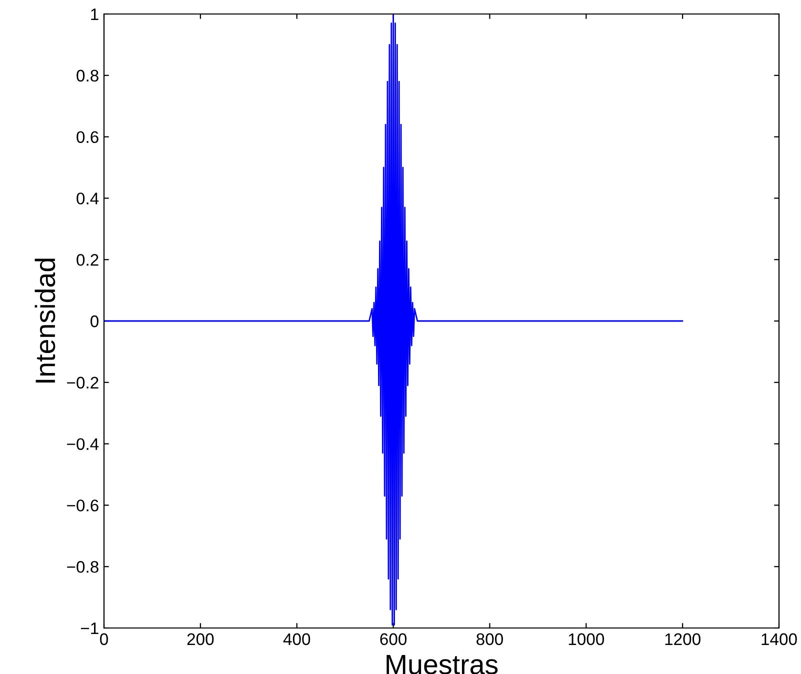 Image resolution: width=801 pixels, height=674 pixels. What do you see at coordinates (682, 639) in the screenshot?
I see `x-tick-label: 1200` at bounding box center [682, 639].